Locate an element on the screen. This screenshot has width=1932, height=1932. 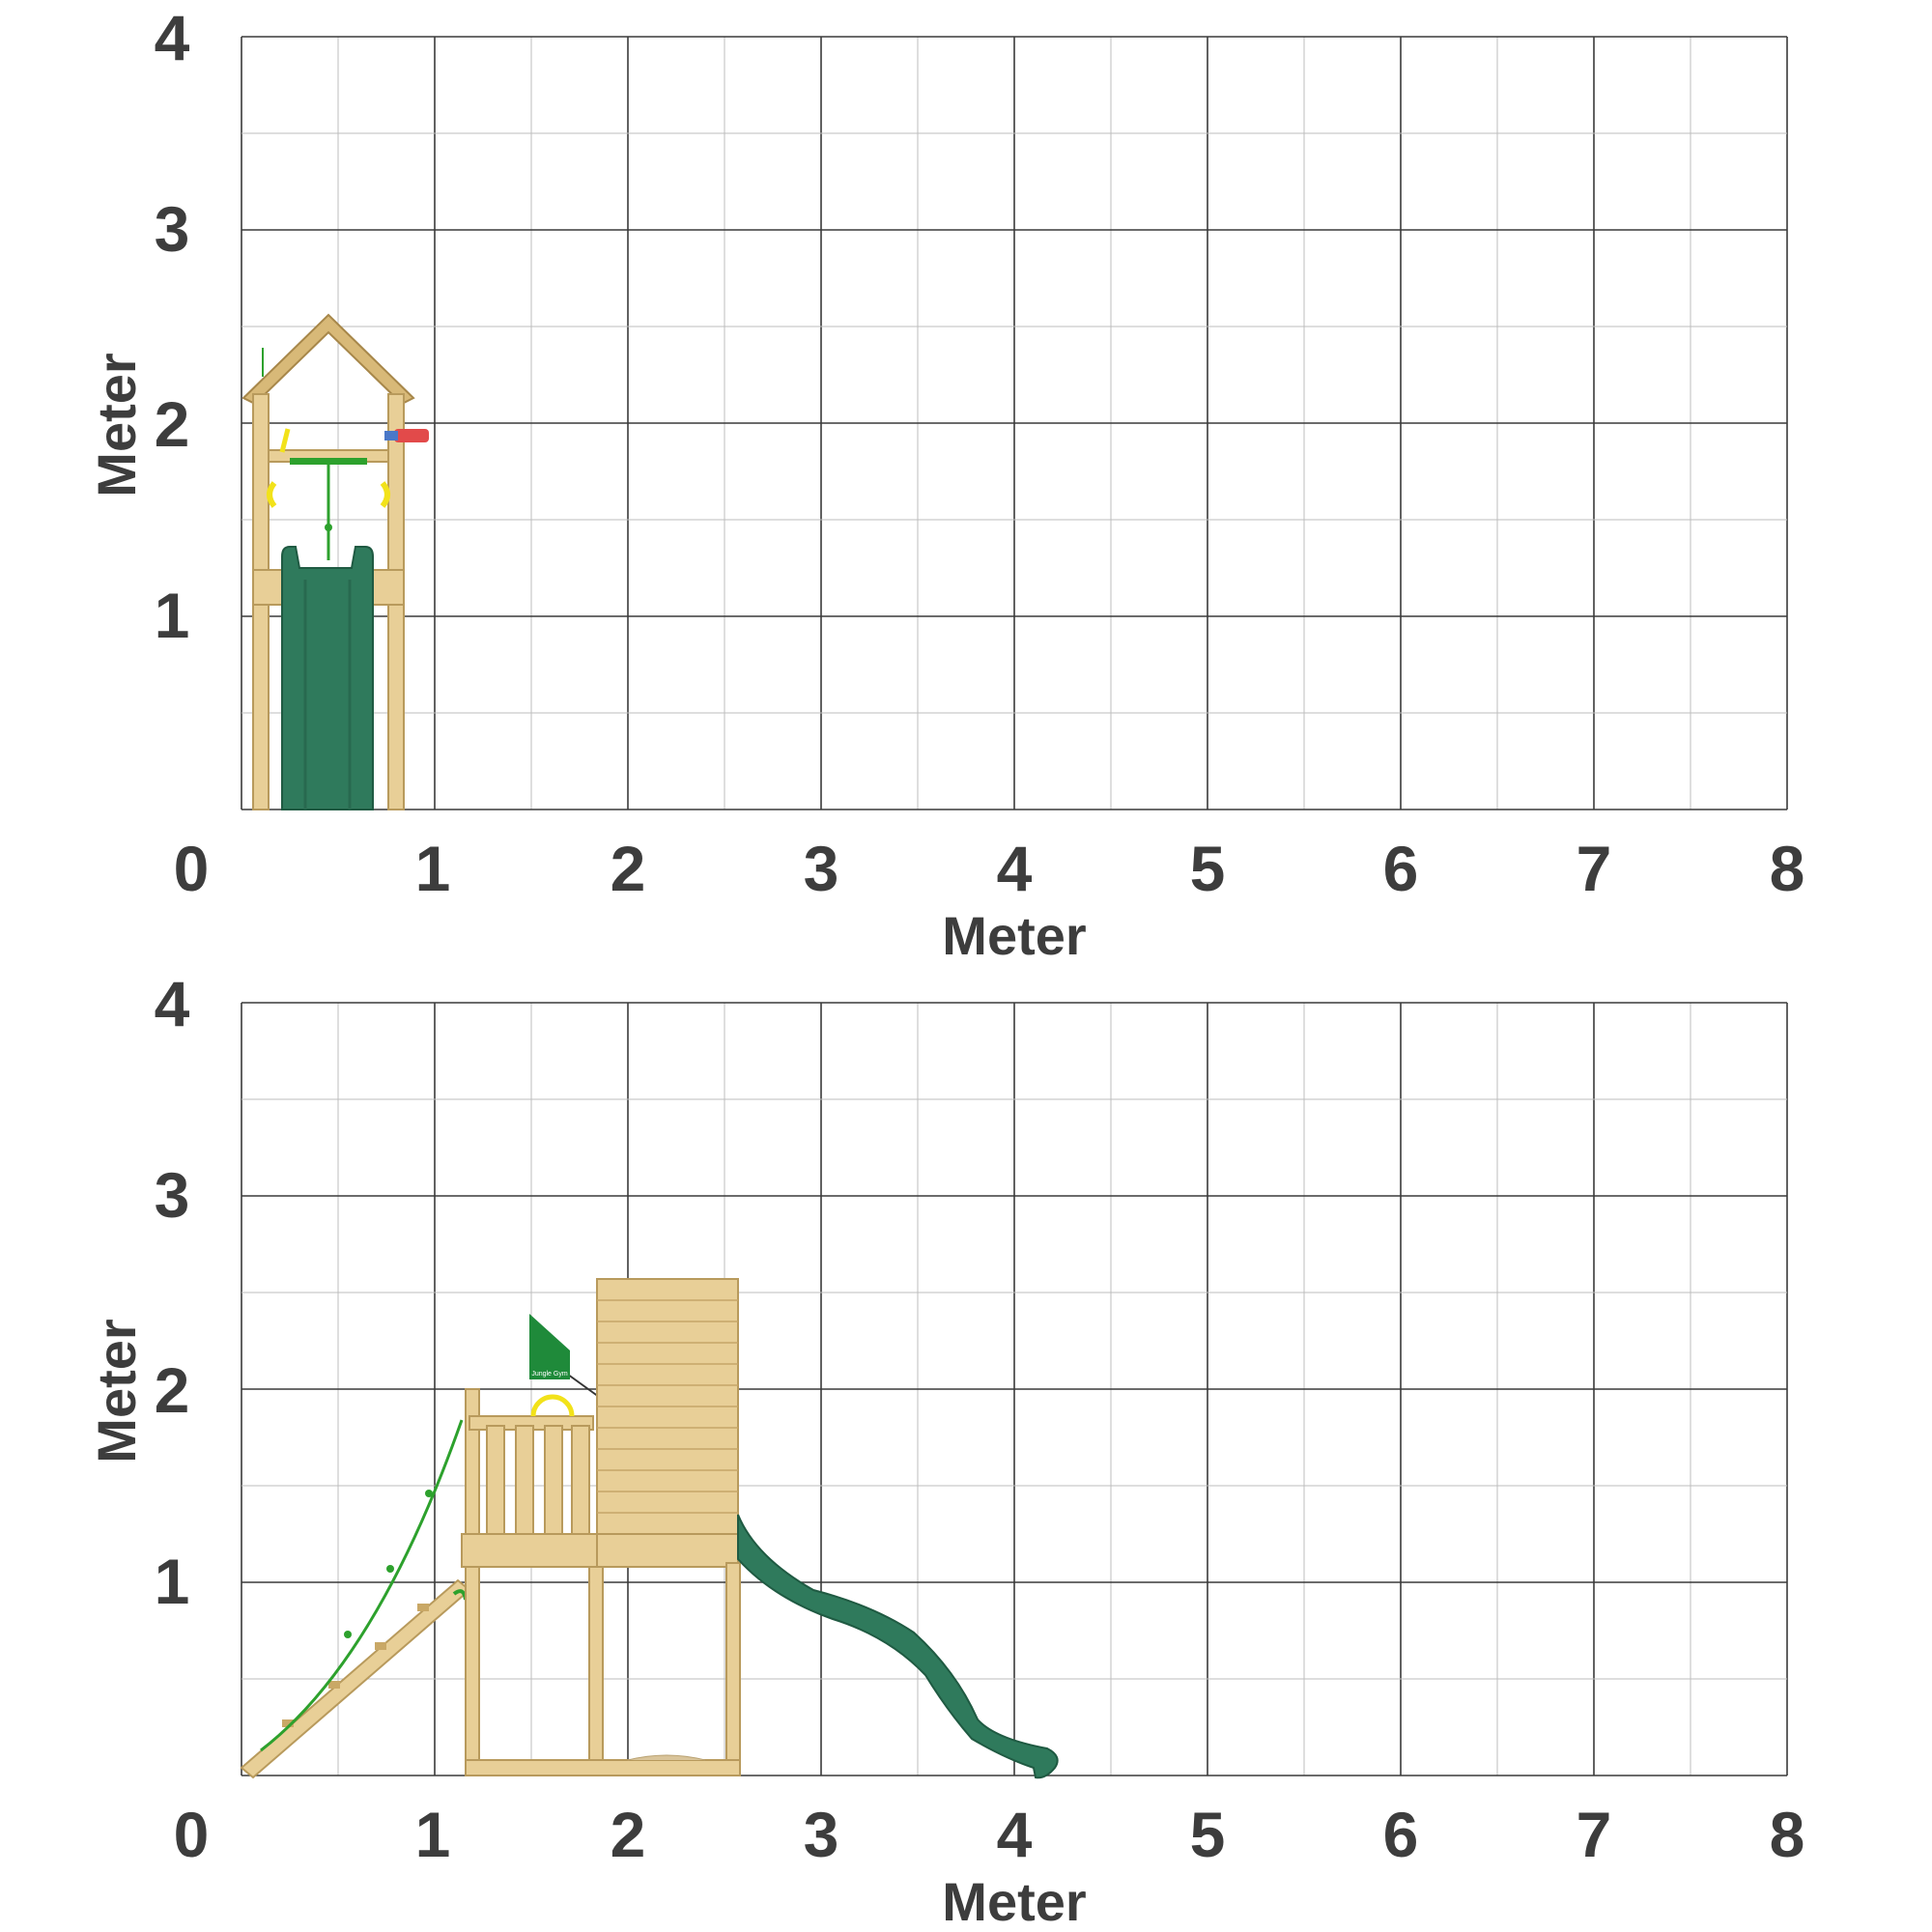
steering-wheel is located at coordinates (552, 1405).